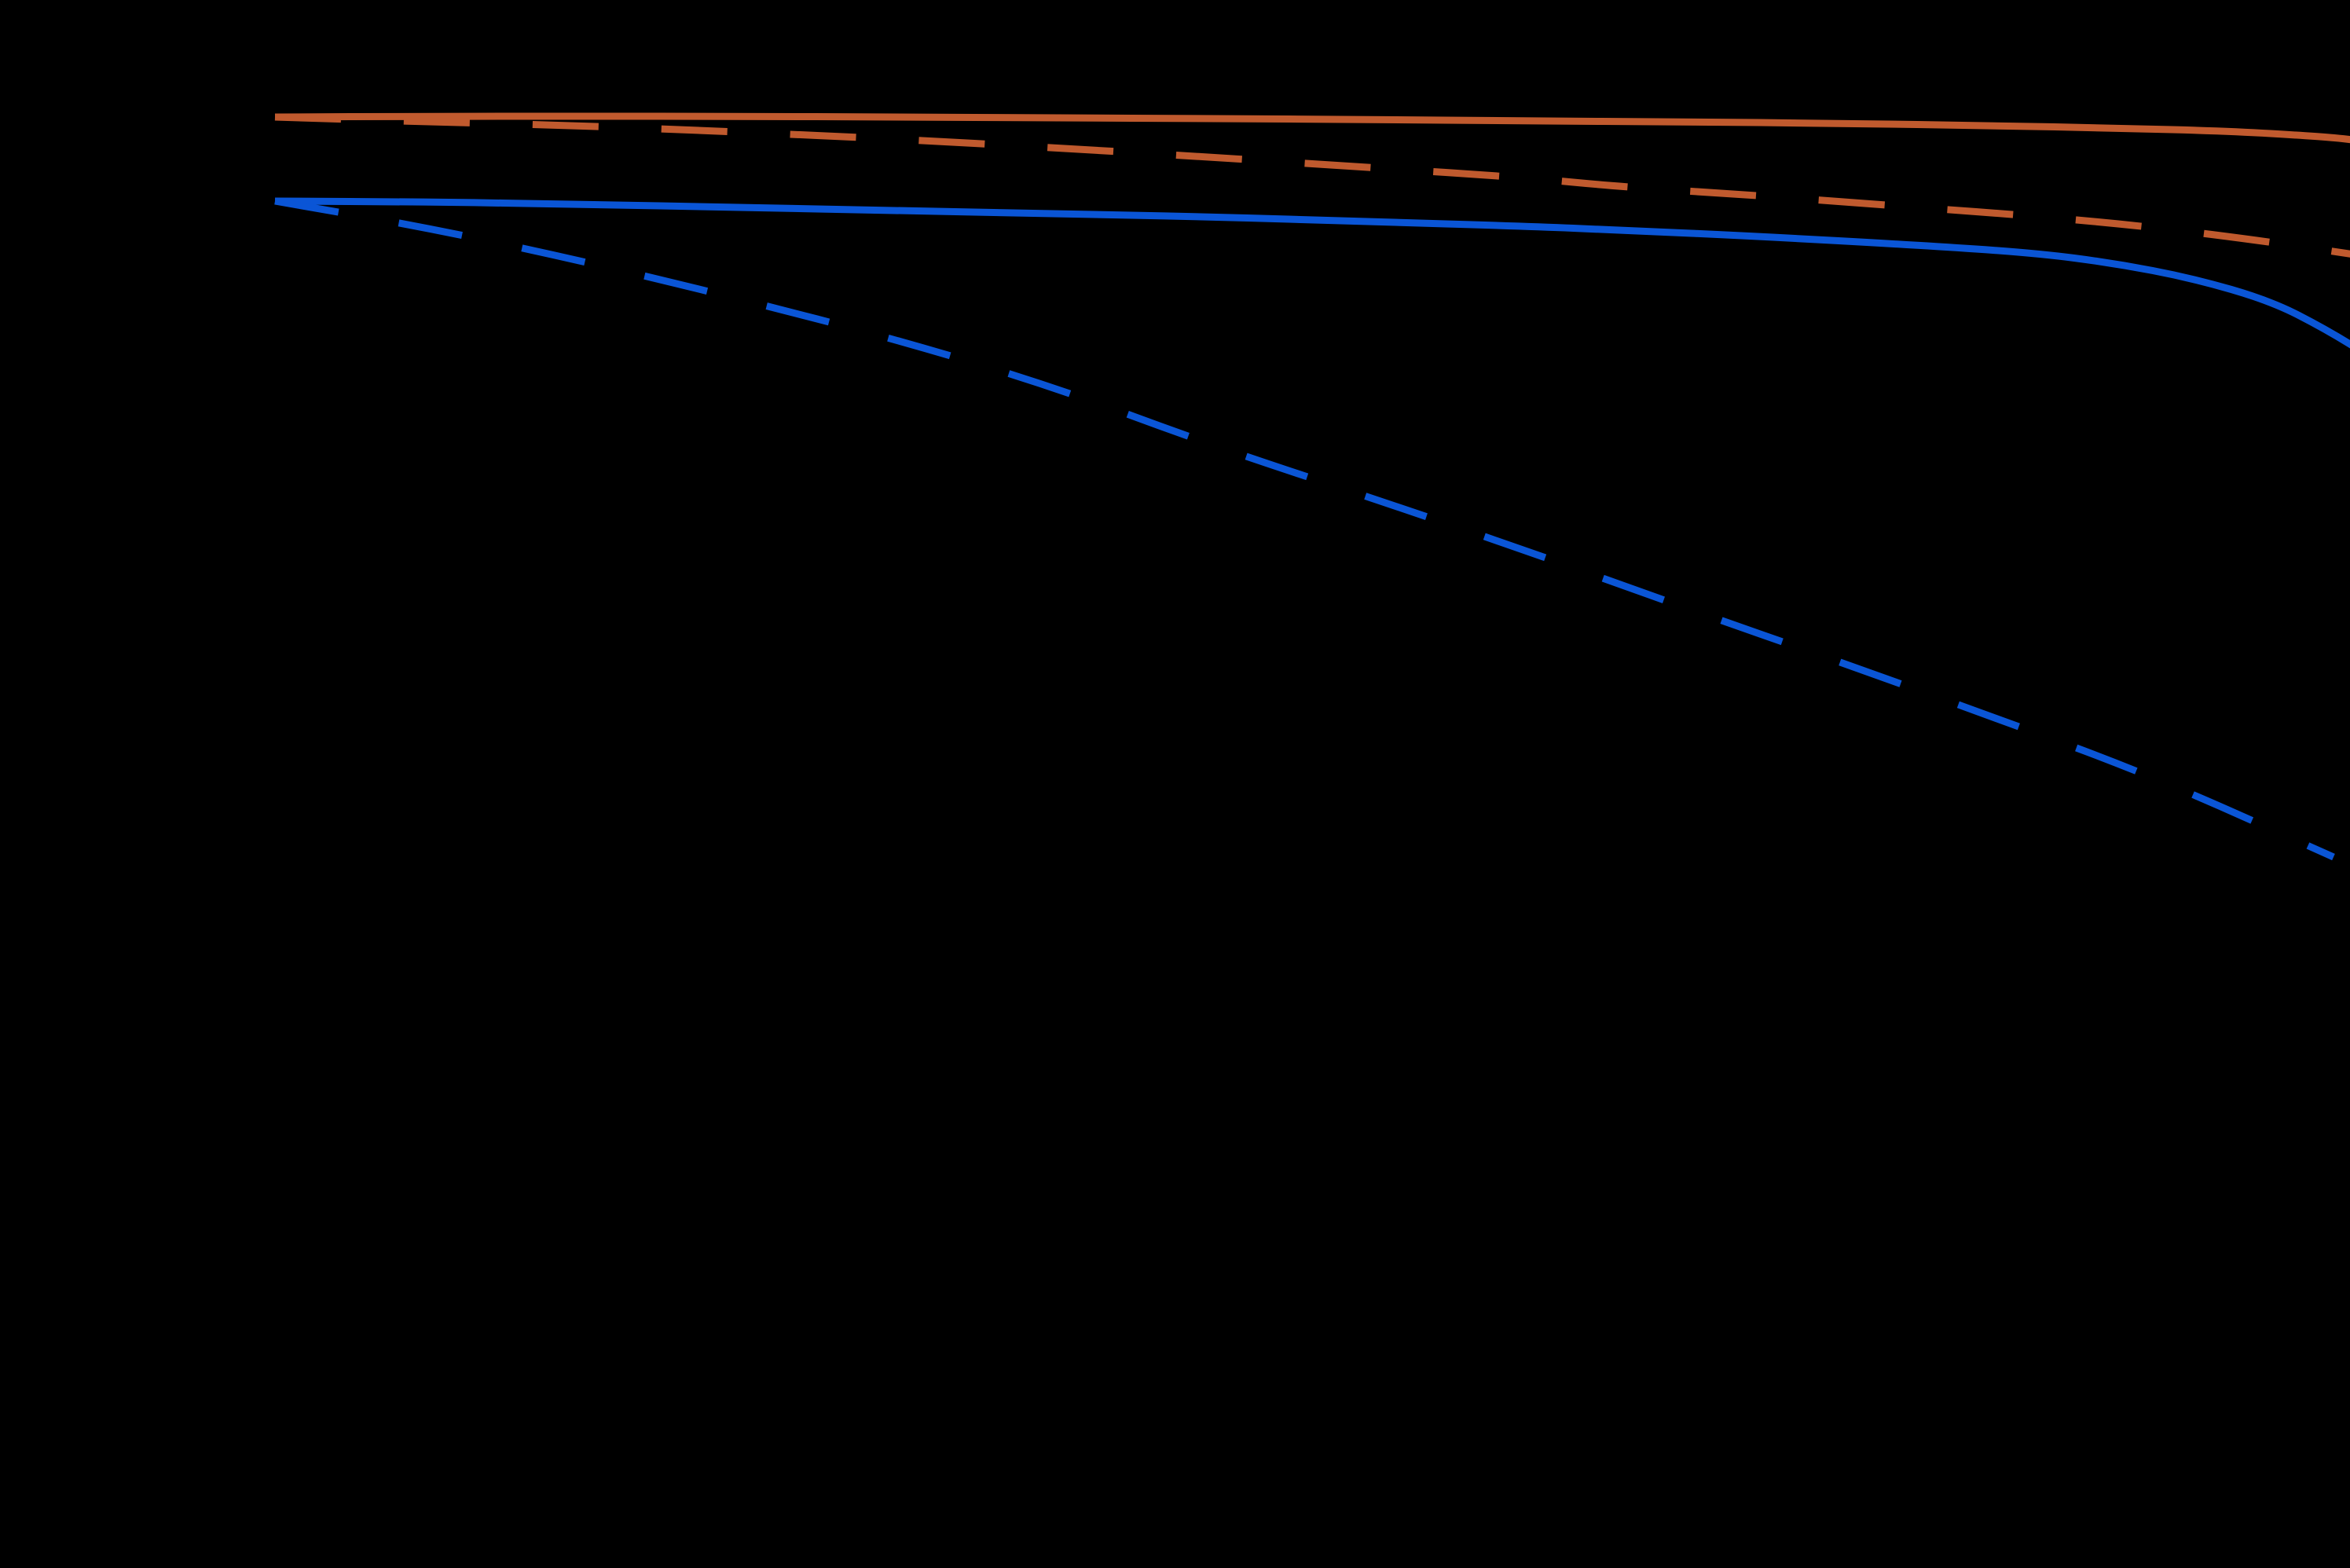 This screenshot has width=2350, height=1568. I want to click on series-orange-solid-line, so click(1312, 128).